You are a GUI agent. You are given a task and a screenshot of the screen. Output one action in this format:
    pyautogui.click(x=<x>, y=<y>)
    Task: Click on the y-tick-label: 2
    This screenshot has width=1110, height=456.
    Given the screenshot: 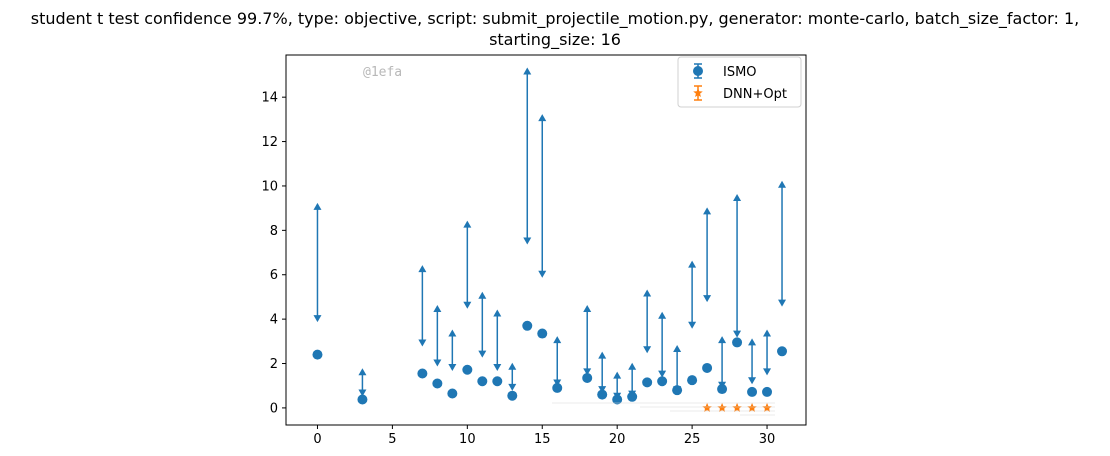 What is the action you would take?
    pyautogui.click(x=274, y=364)
    